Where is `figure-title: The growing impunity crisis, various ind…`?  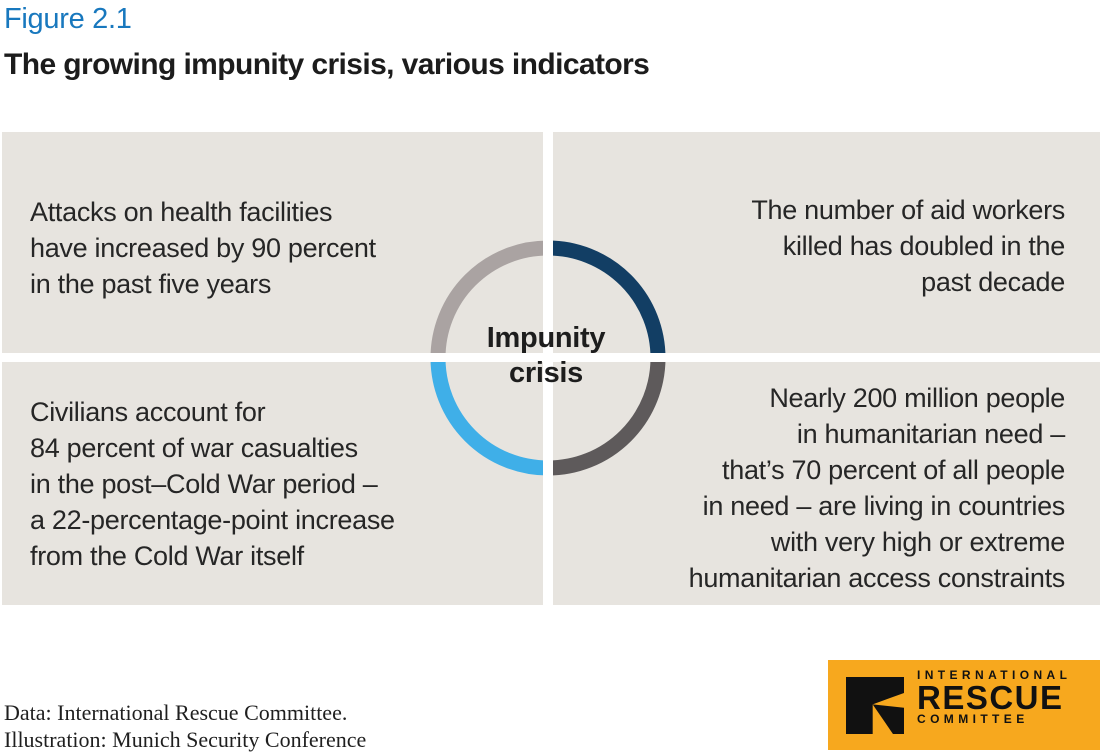 figure-title: The growing impunity crisis, various ind… is located at coordinates (327, 64).